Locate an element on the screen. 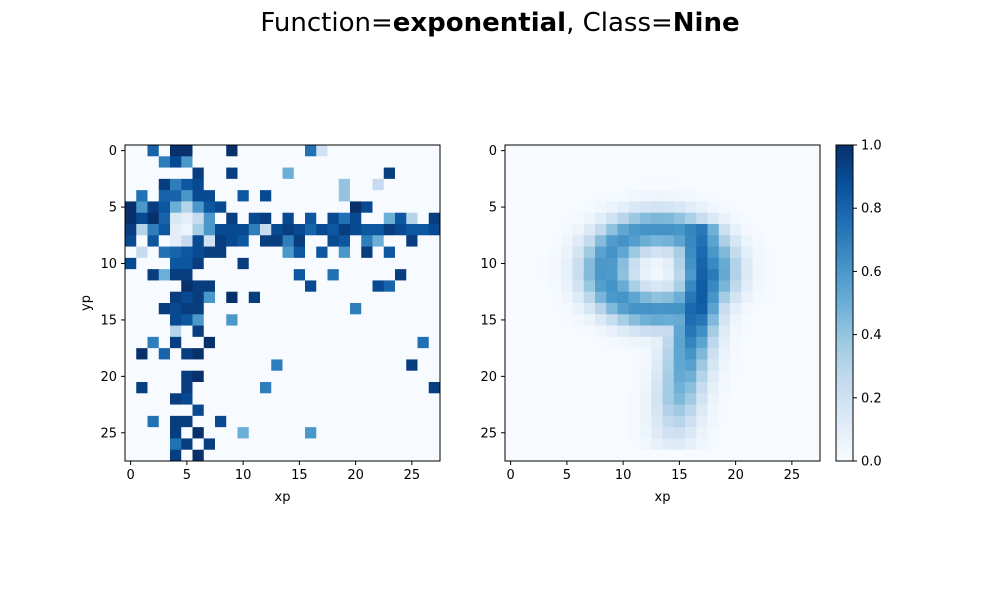  y-tick-label: 5 is located at coordinates (493, 208).